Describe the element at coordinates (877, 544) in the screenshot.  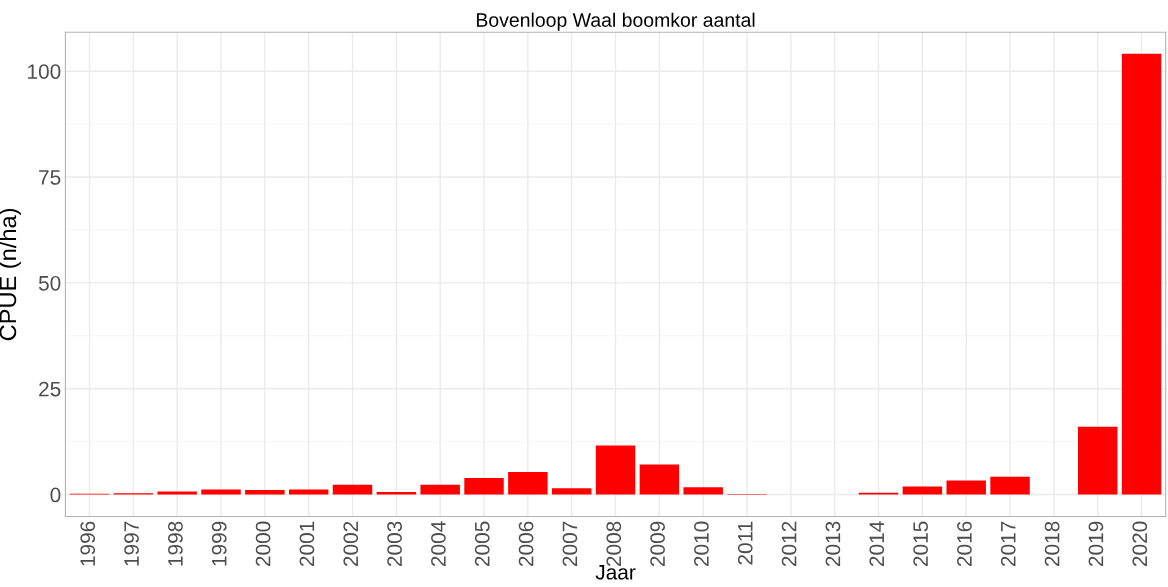
I see `x-tick-label: 2014` at that location.